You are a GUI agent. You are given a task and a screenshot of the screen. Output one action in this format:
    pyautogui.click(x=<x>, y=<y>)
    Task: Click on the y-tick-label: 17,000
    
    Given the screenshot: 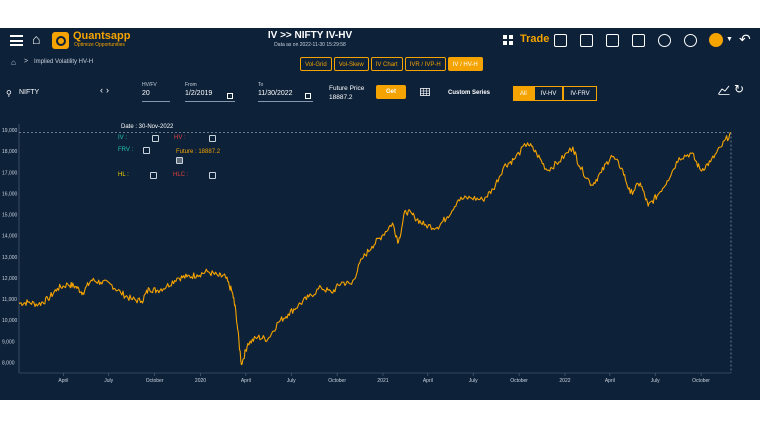 What is the action you would take?
    pyautogui.click(x=10, y=173)
    